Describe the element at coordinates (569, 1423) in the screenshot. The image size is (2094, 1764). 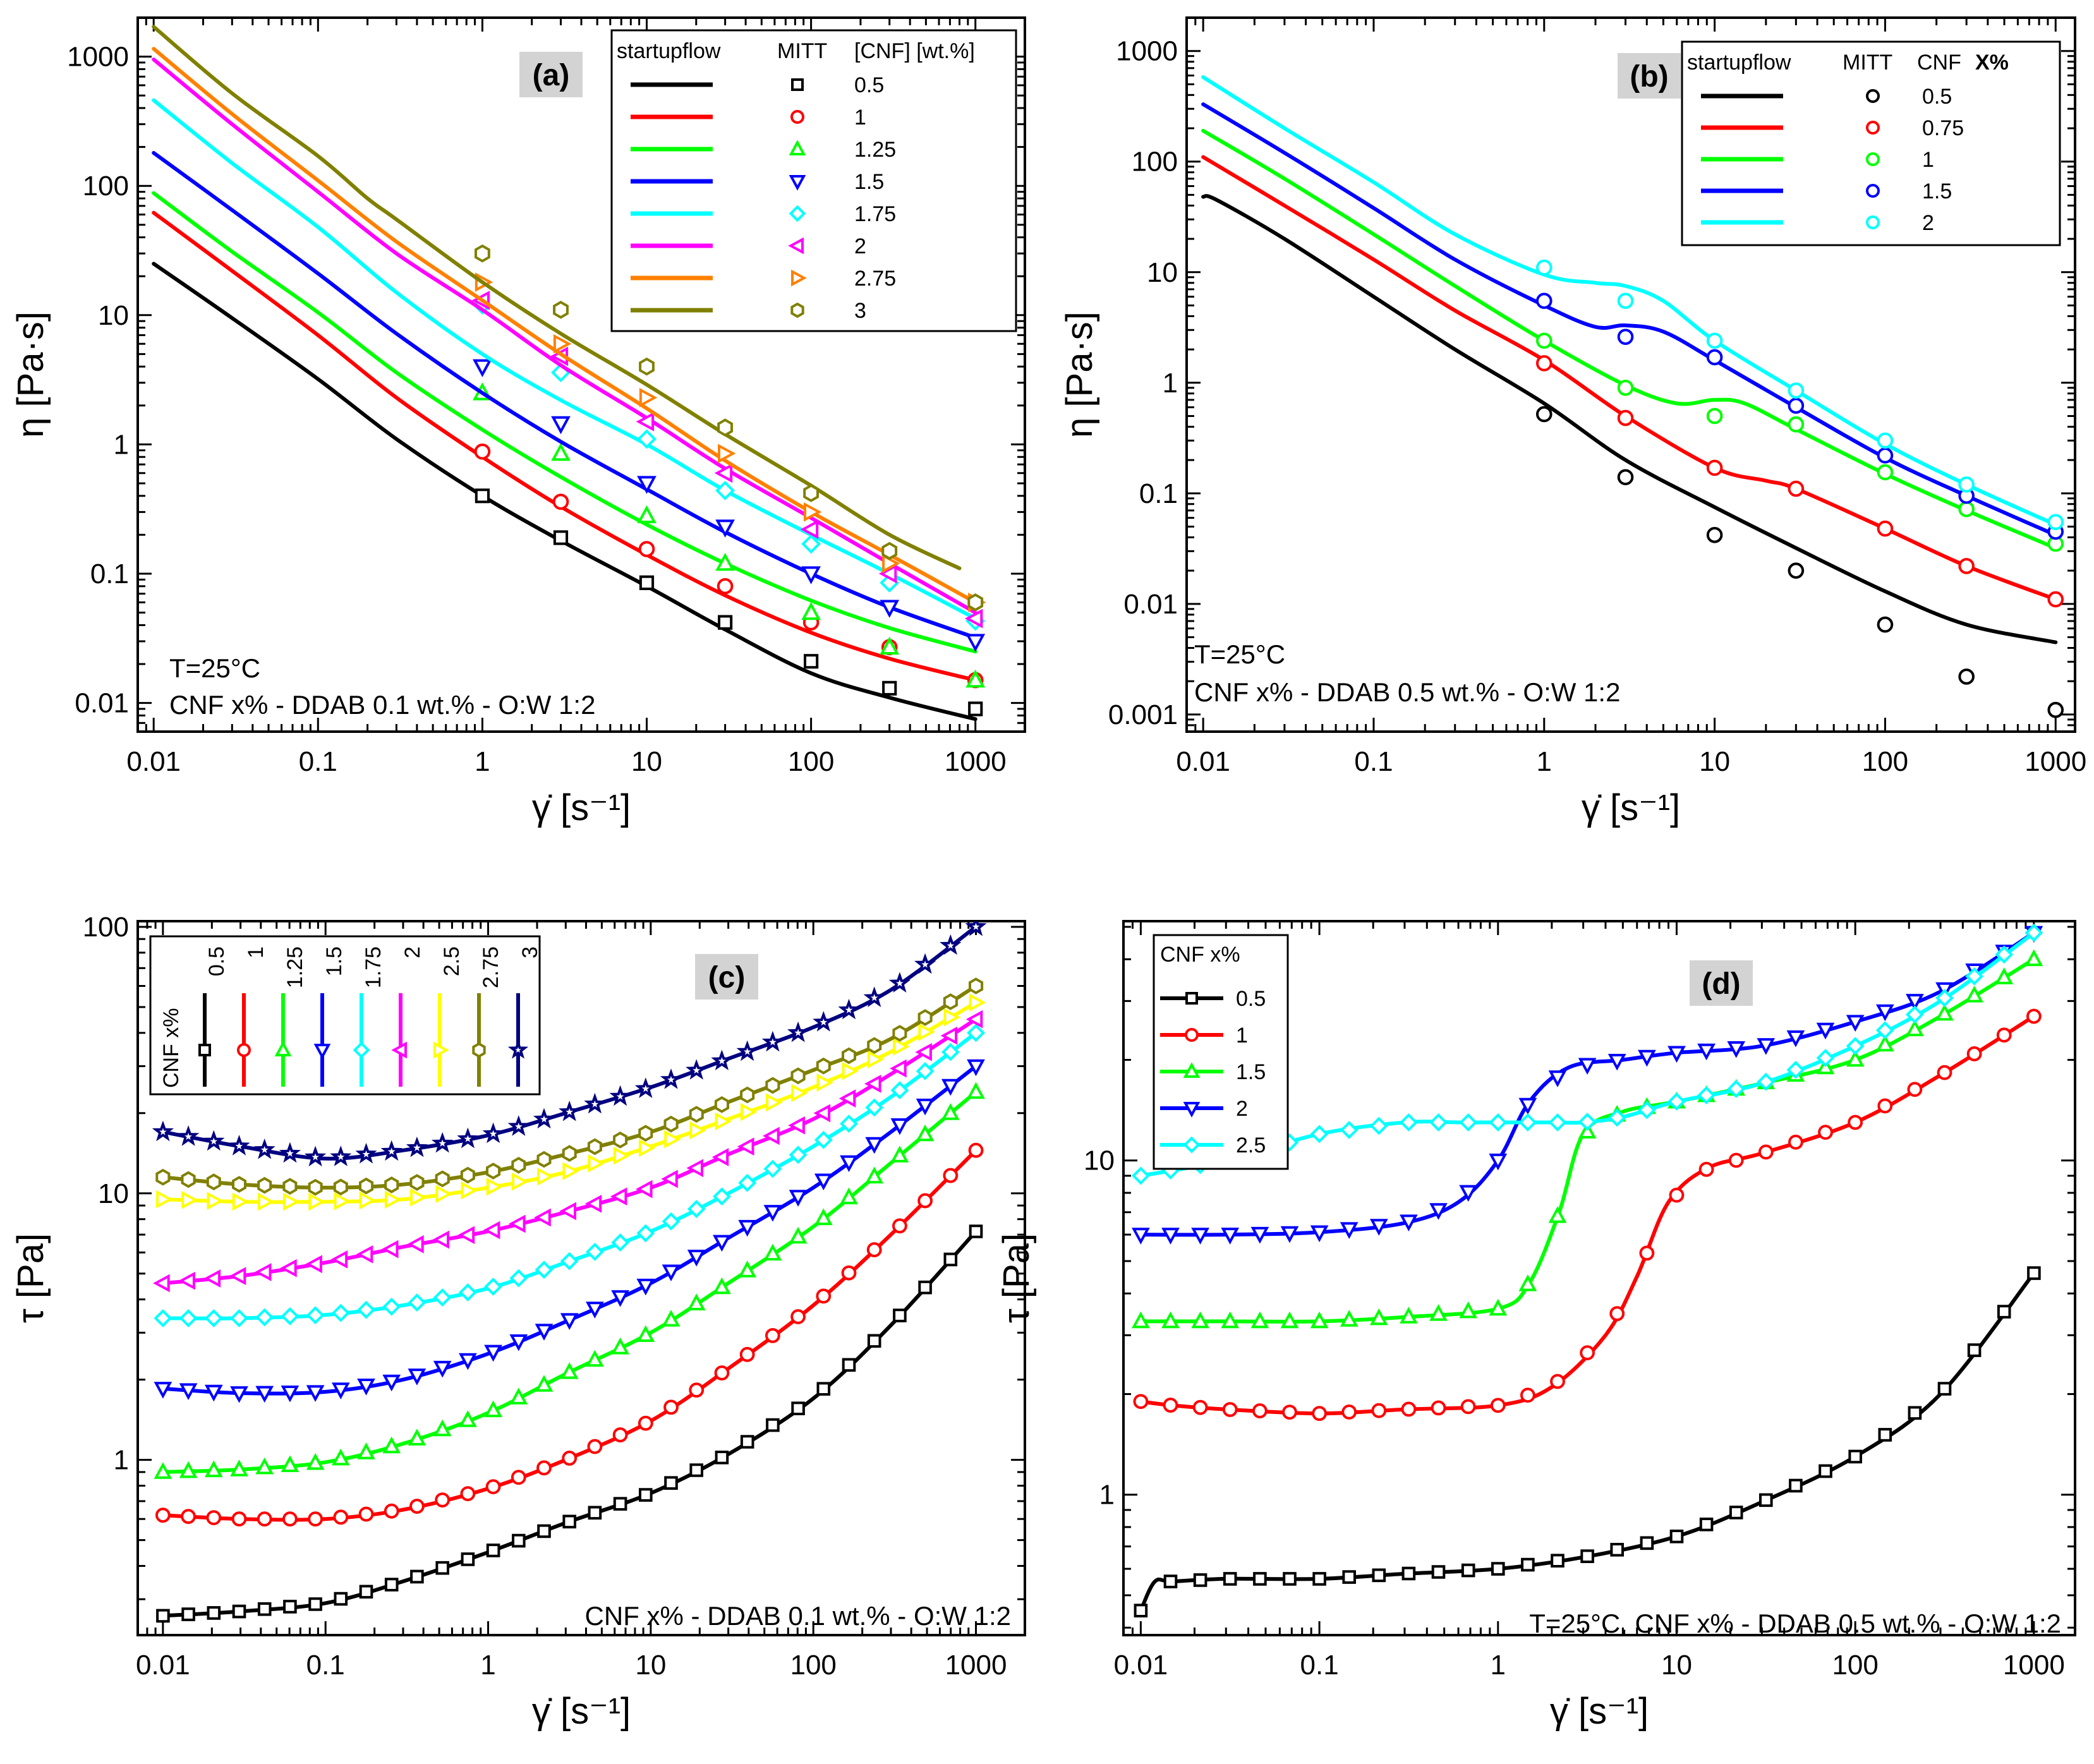
I see `series-0.5` at that location.